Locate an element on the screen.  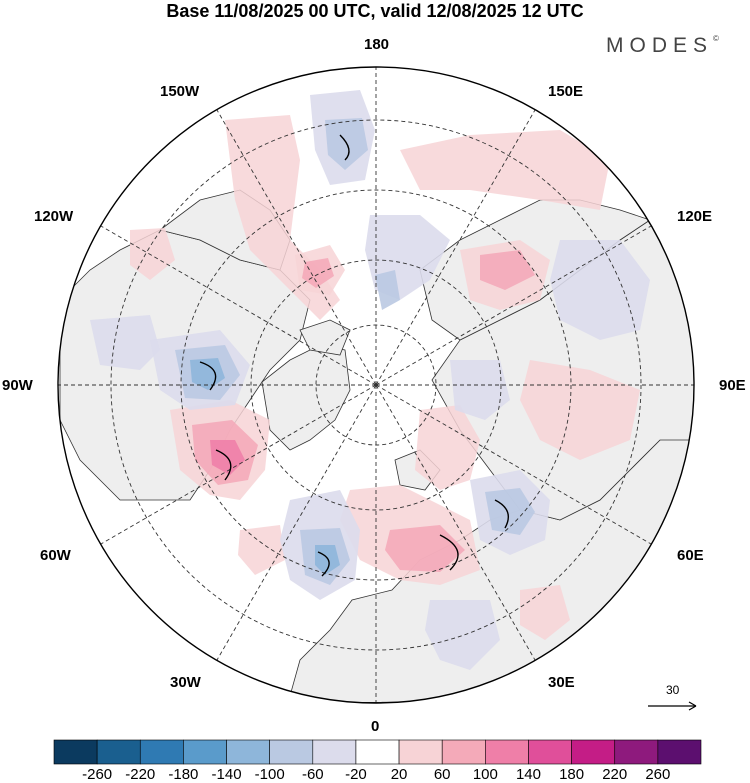
colorbar-tick-label: -180 is located at coordinates (183, 774).